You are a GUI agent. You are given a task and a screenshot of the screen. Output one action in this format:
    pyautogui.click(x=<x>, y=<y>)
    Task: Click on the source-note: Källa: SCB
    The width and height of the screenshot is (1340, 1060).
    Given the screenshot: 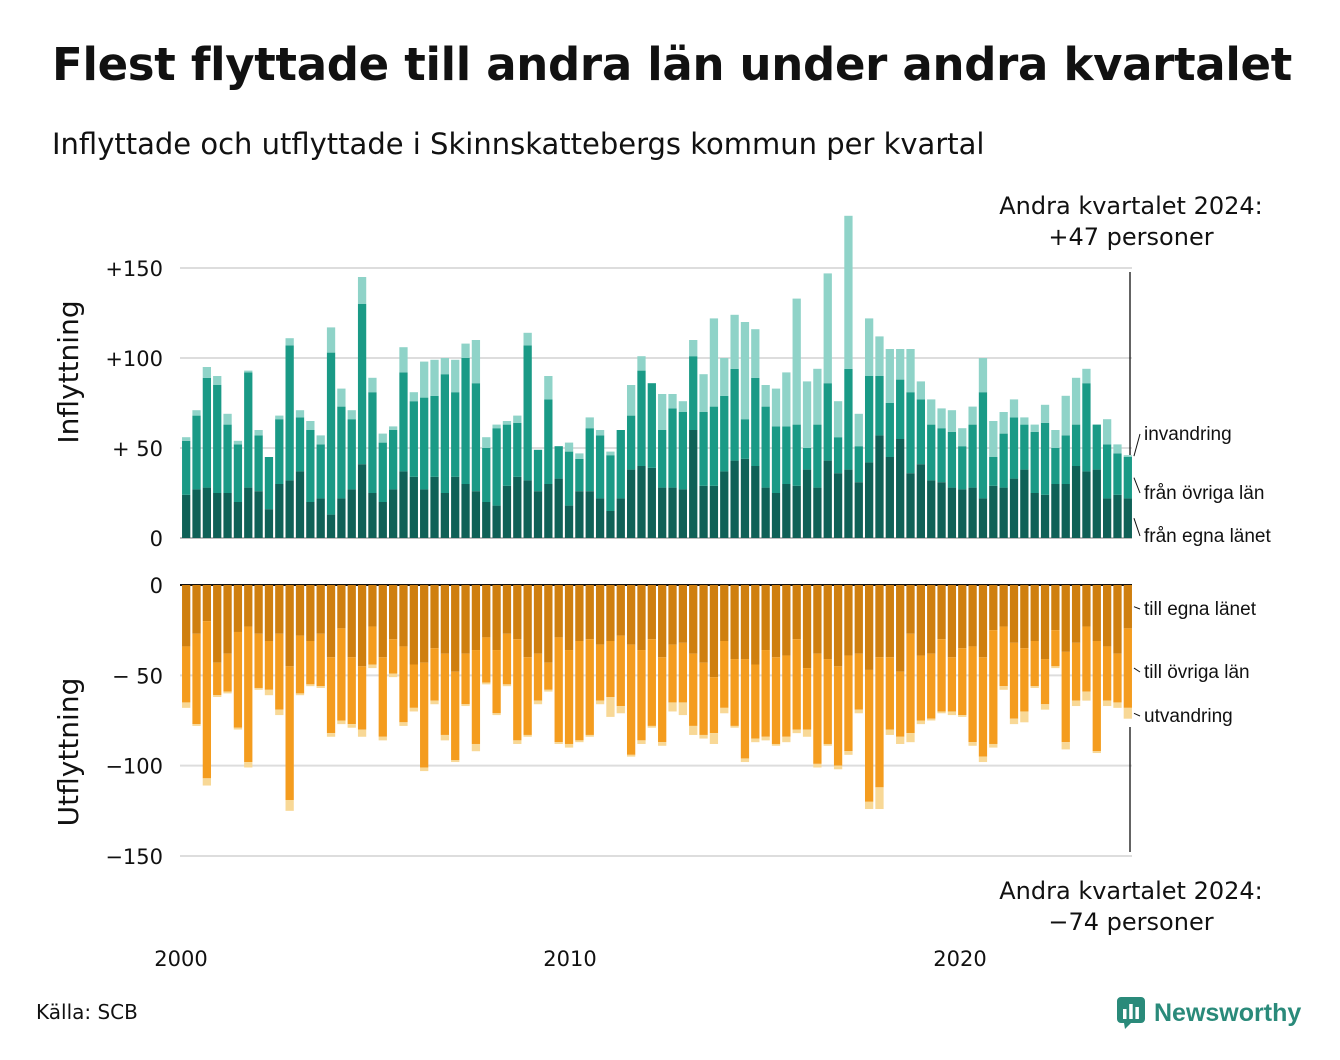 What is the action you would take?
    pyautogui.click(x=87, y=1012)
    